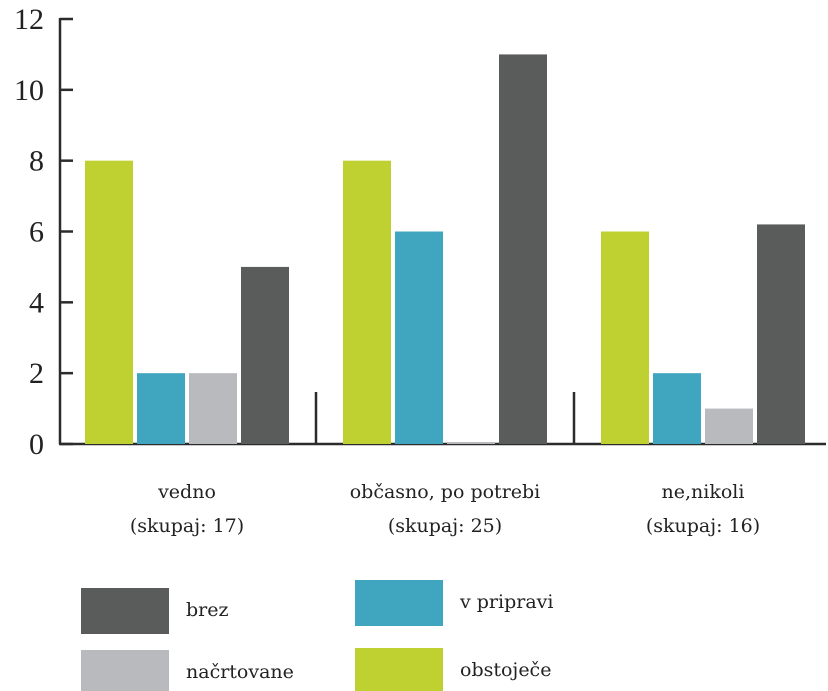 This screenshot has height=691, width=828. What do you see at coordinates (36, 373) in the screenshot?
I see `y-tick-label: 2` at bounding box center [36, 373].